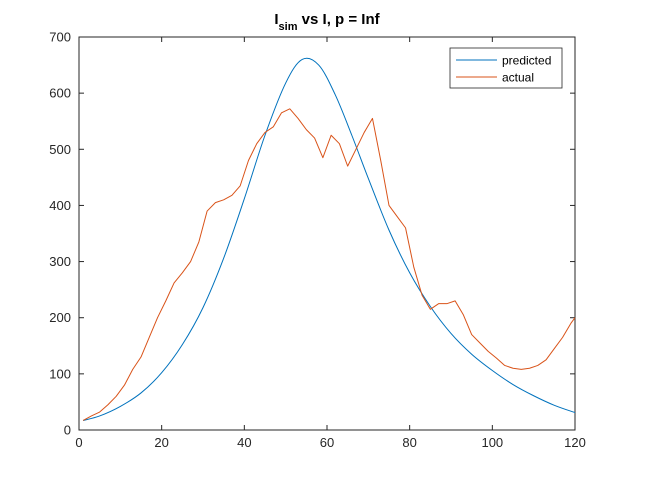  What do you see at coordinates (60, 37) in the screenshot?
I see `y-tick-label: 700` at bounding box center [60, 37].